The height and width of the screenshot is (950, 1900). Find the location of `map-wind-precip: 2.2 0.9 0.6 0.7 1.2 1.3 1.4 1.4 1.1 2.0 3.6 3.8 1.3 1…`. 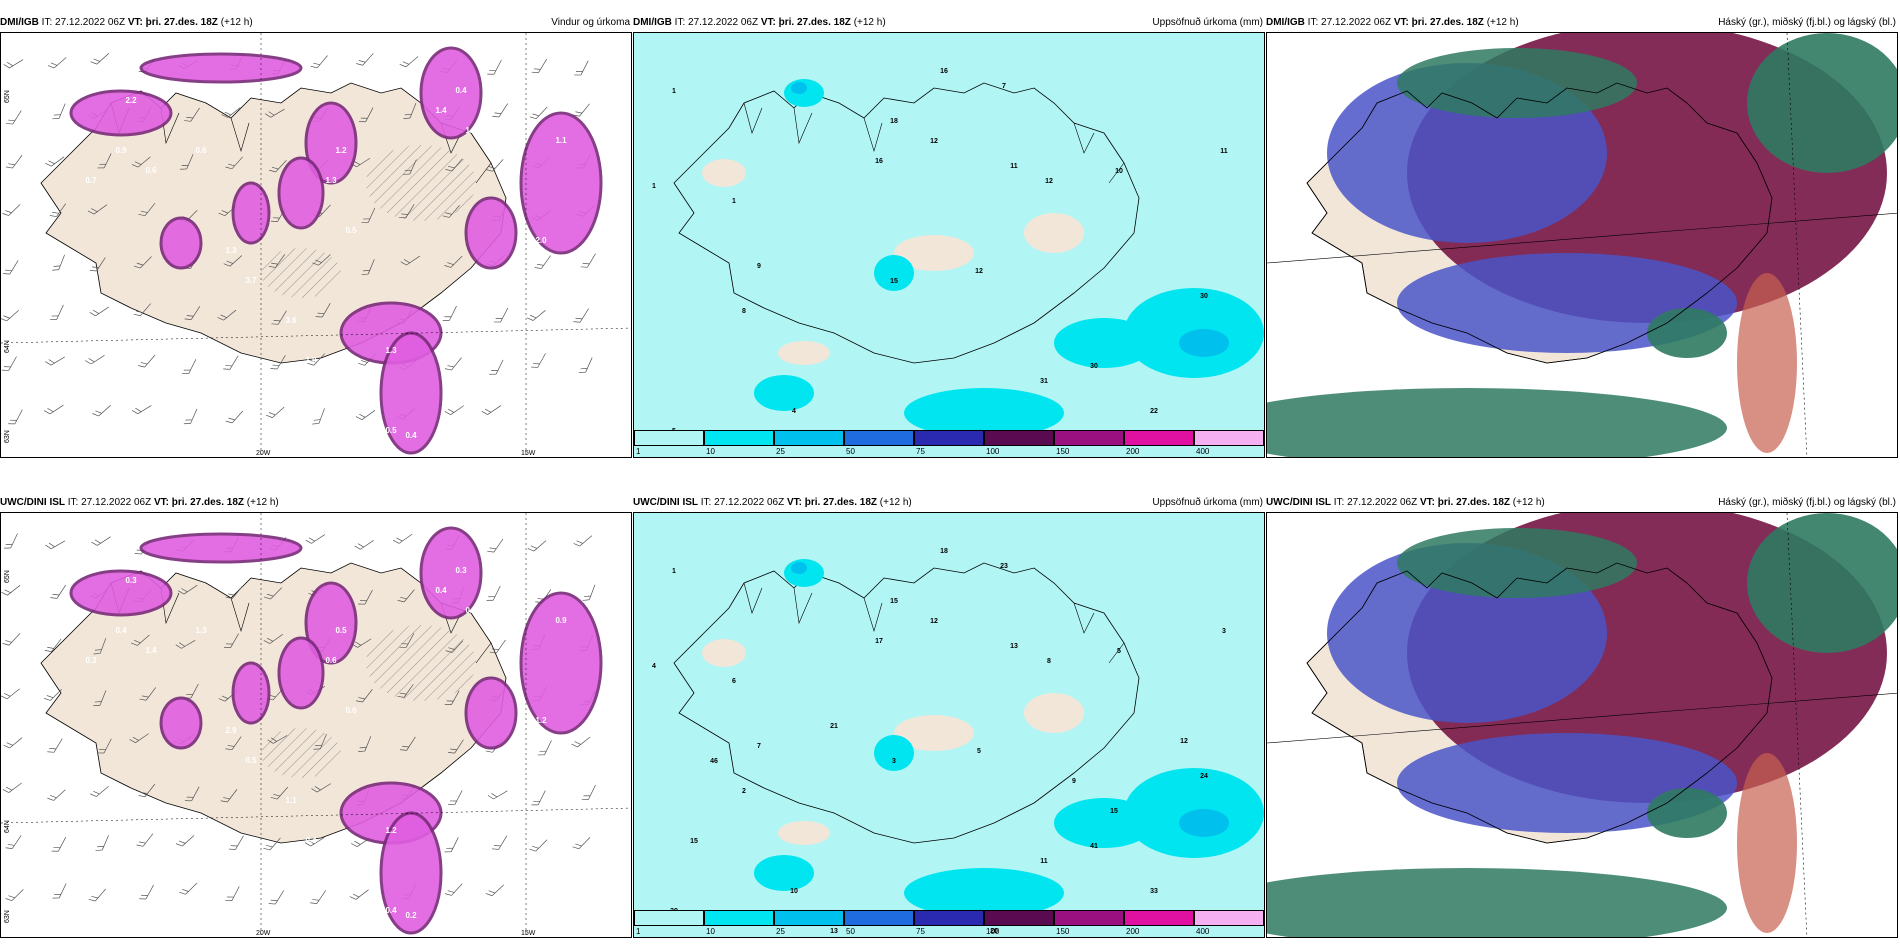

map-wind-precip: 2.2 0.9 0.6 0.7 1.2 1.3 1.4 1.4 1.1 2.0 3.6 3.8 1.3 1… is located at coordinates (316, 245).